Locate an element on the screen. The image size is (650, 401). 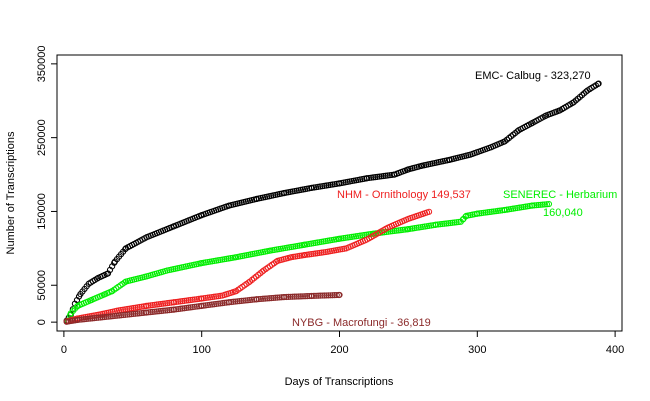
x-tick-label: 100 is located at coordinates (202, 350).